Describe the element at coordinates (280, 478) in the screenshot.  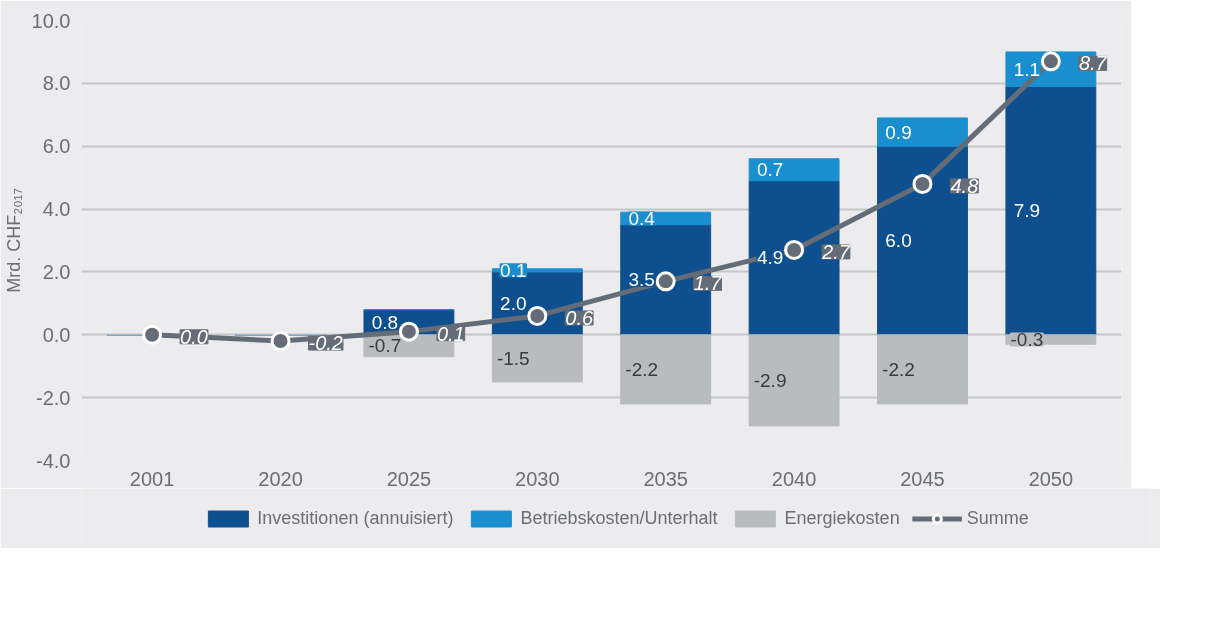
I see `x-tick-label: 2020` at that location.